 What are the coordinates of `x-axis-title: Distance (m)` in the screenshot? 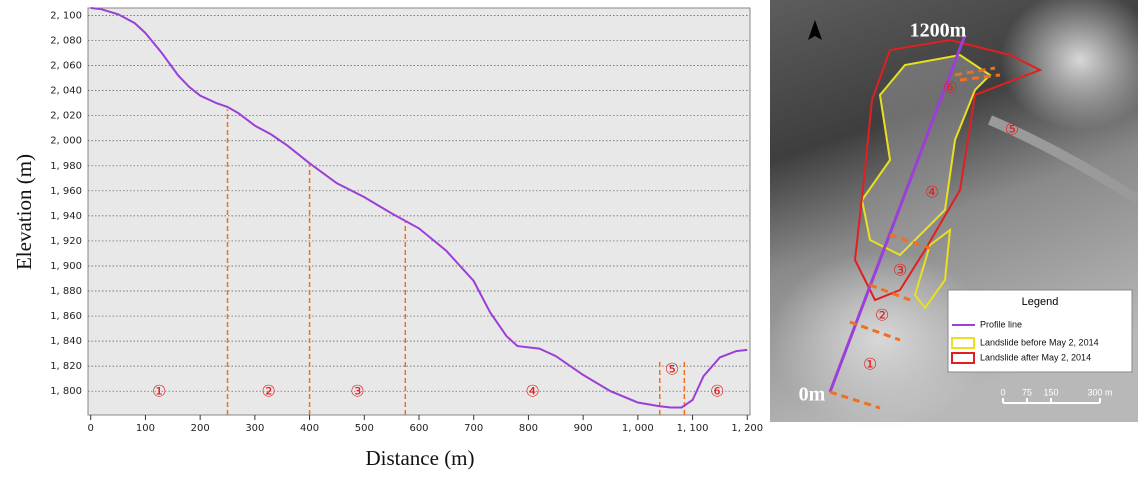 It's located at (419, 458).